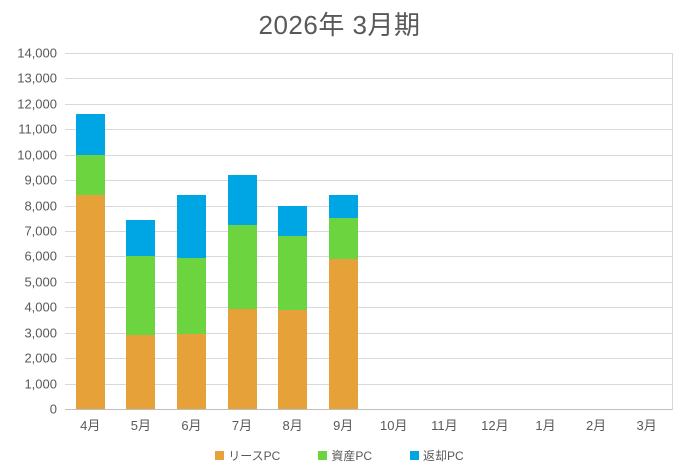  I want to click on chart-title: 2026年 3月期, so click(339, 25).